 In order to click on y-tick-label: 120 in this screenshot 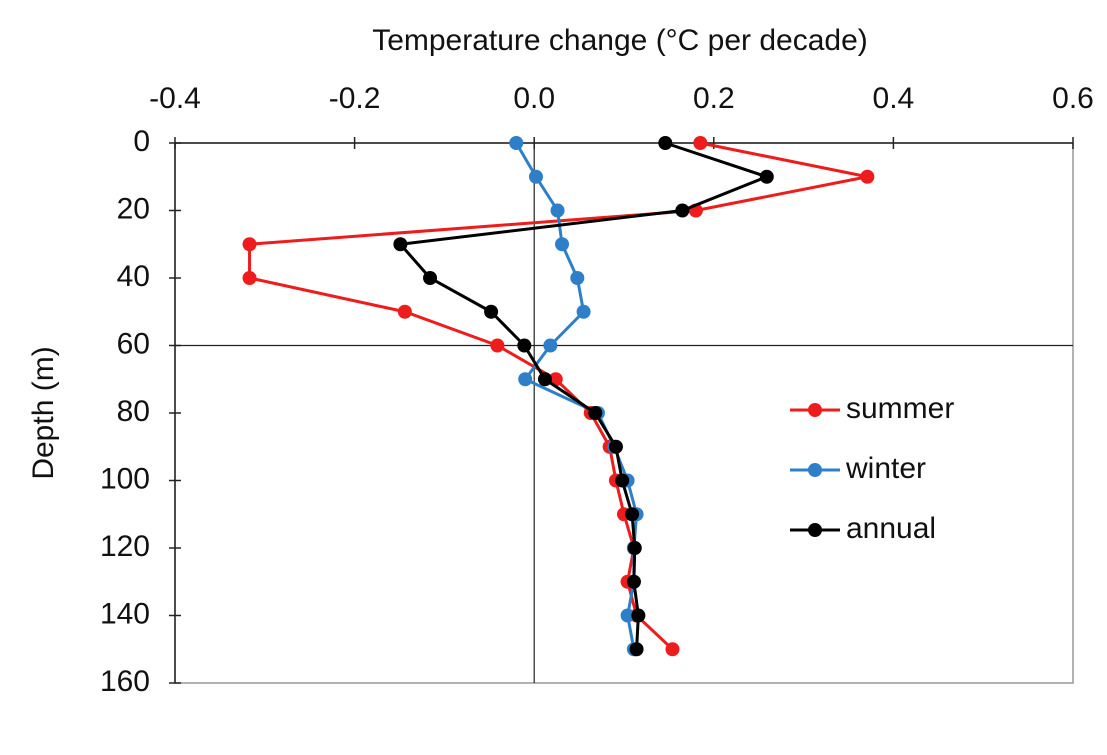, I will do `click(125, 546)`.